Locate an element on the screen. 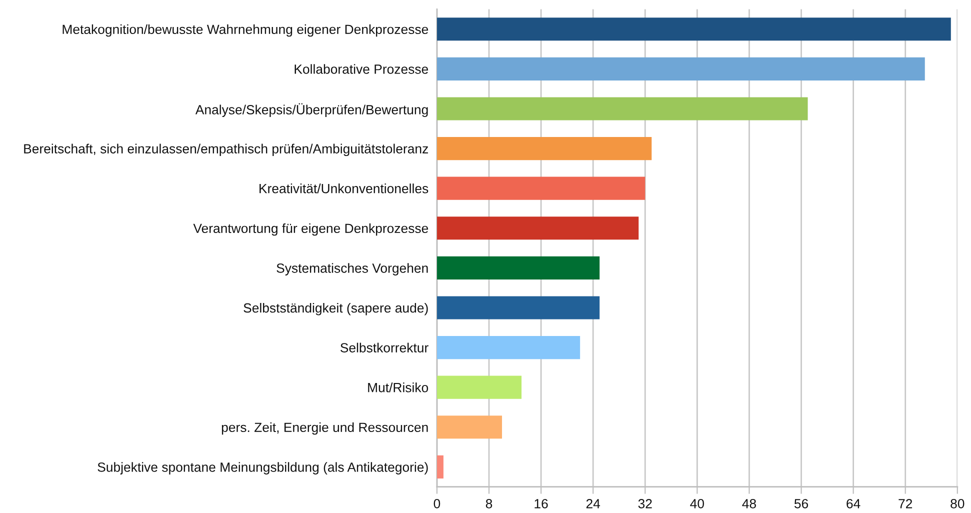 Image resolution: width=971 pixels, height=513 pixels. y-tick-label: Selbstständigkeit (sapere aude) is located at coordinates (336, 309).